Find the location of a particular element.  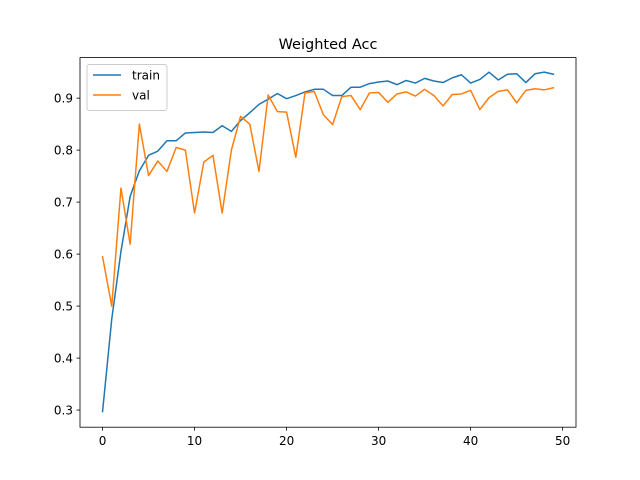

x-tick-label: 30 is located at coordinates (378, 441).